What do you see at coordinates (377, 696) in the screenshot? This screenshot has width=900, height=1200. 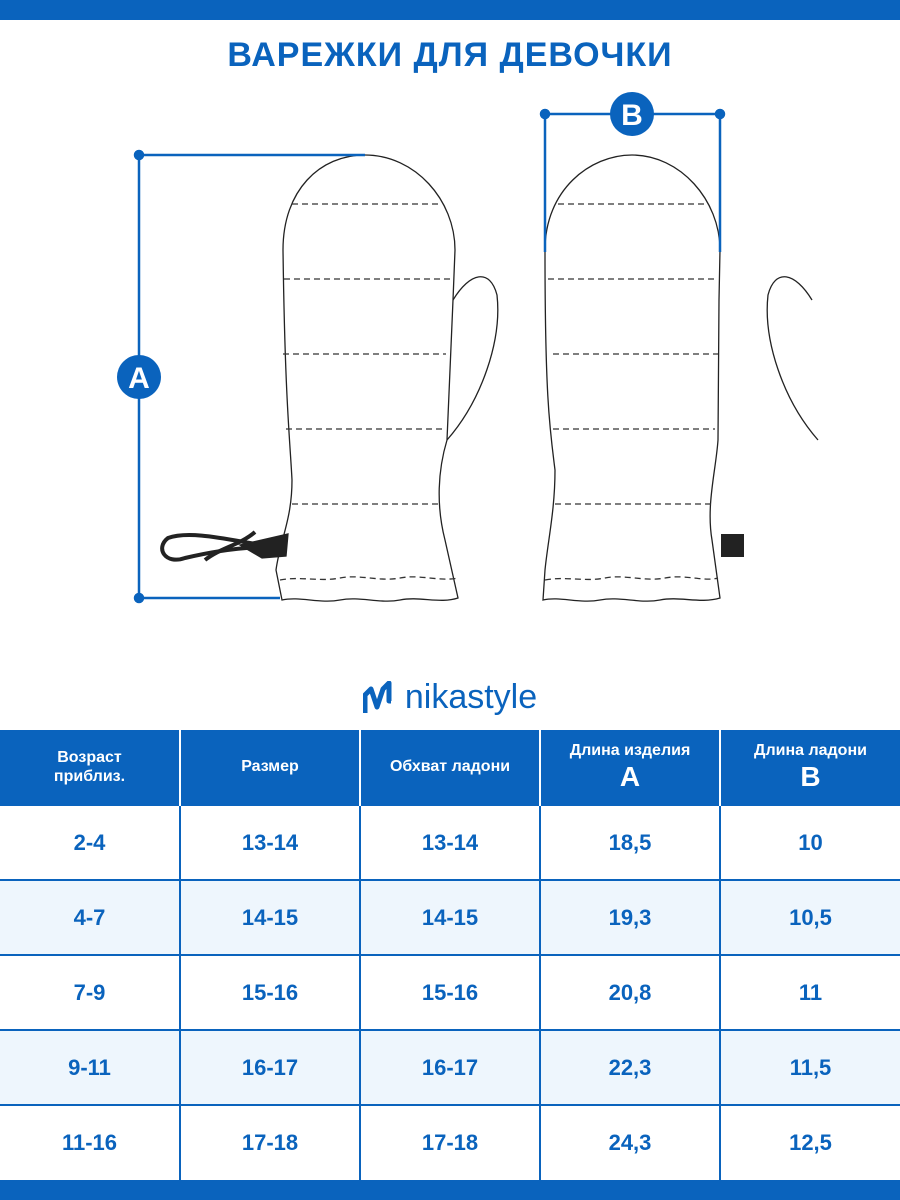 I see `nikastyle-logo-icon` at bounding box center [377, 696].